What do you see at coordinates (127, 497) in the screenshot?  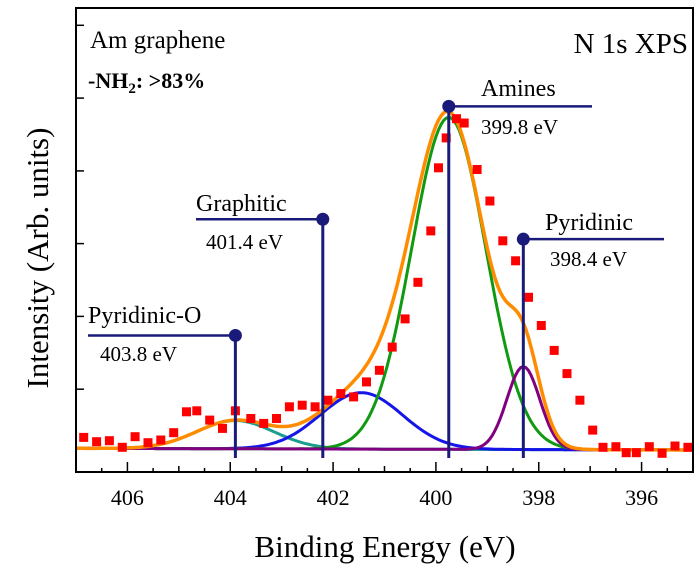 I see `x-tick-label: 406` at bounding box center [127, 497].